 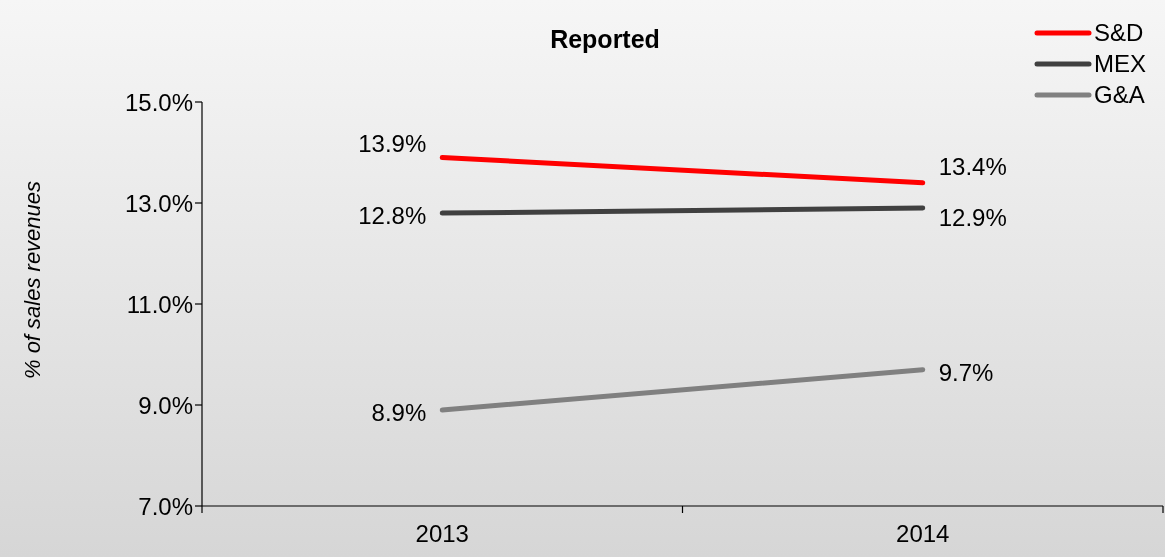 What do you see at coordinates (923, 533) in the screenshot?
I see `x-tick-label: 2014` at bounding box center [923, 533].